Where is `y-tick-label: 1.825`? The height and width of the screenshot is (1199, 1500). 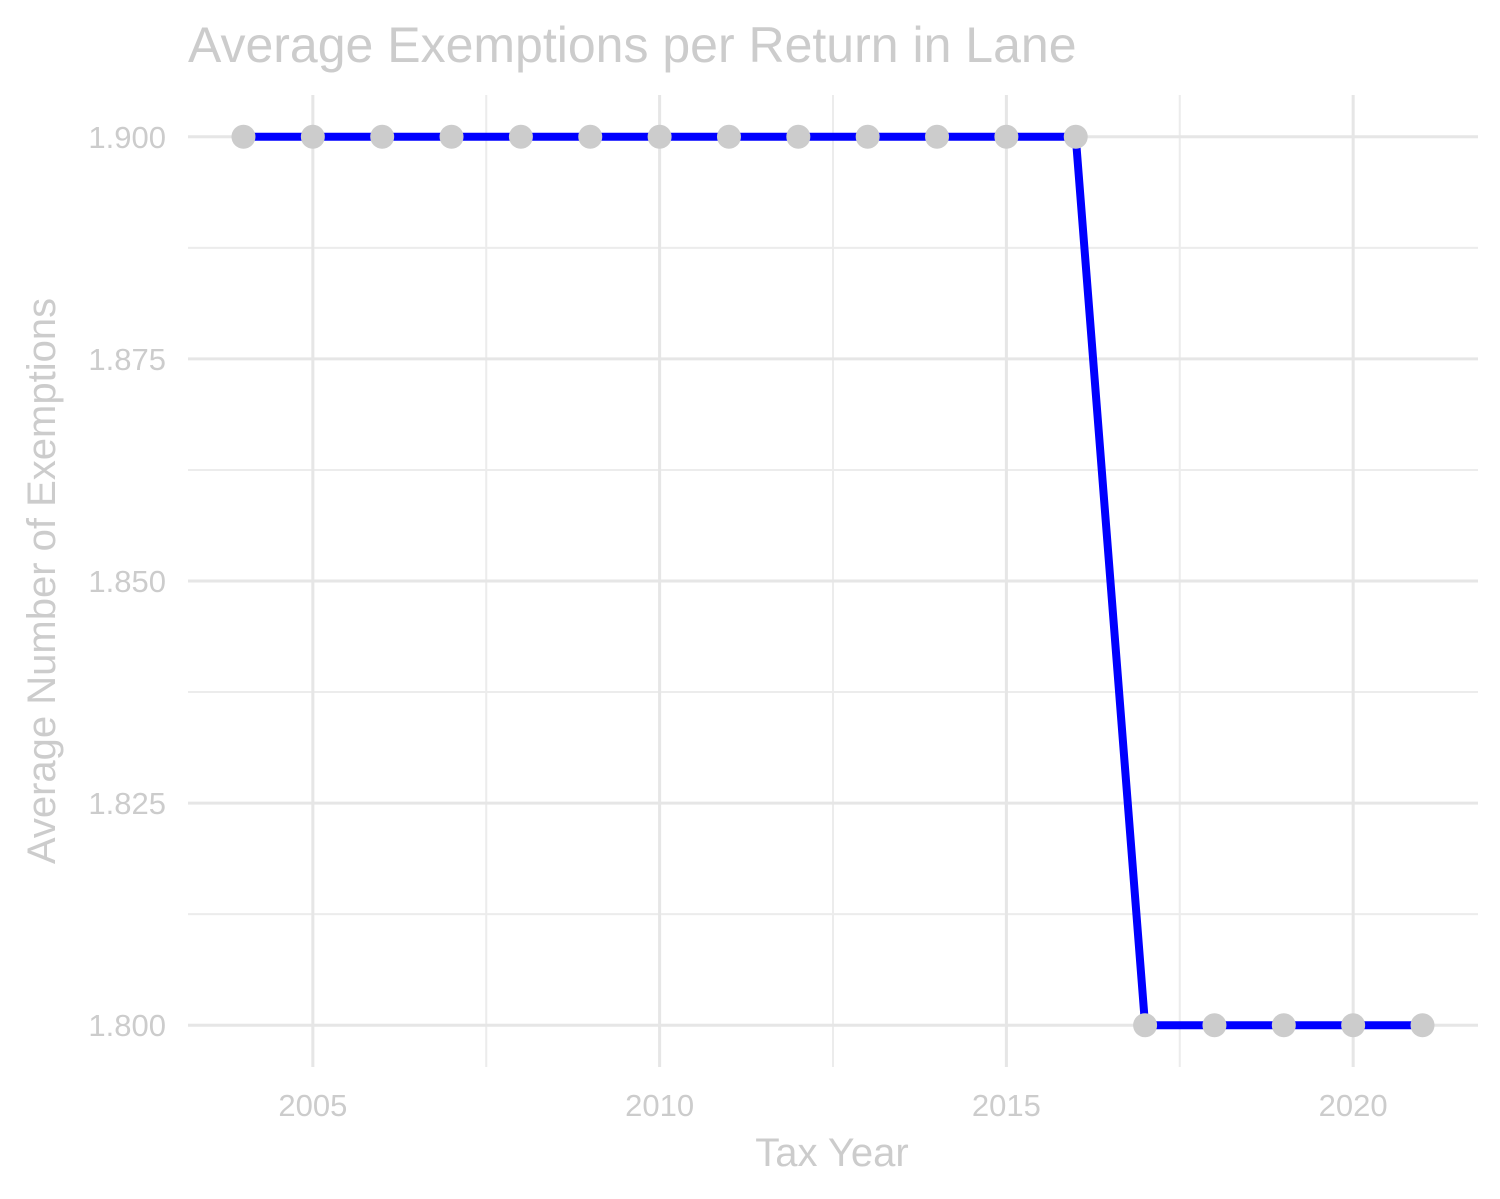
y-tick-label: 1.825 is located at coordinates (127, 803).